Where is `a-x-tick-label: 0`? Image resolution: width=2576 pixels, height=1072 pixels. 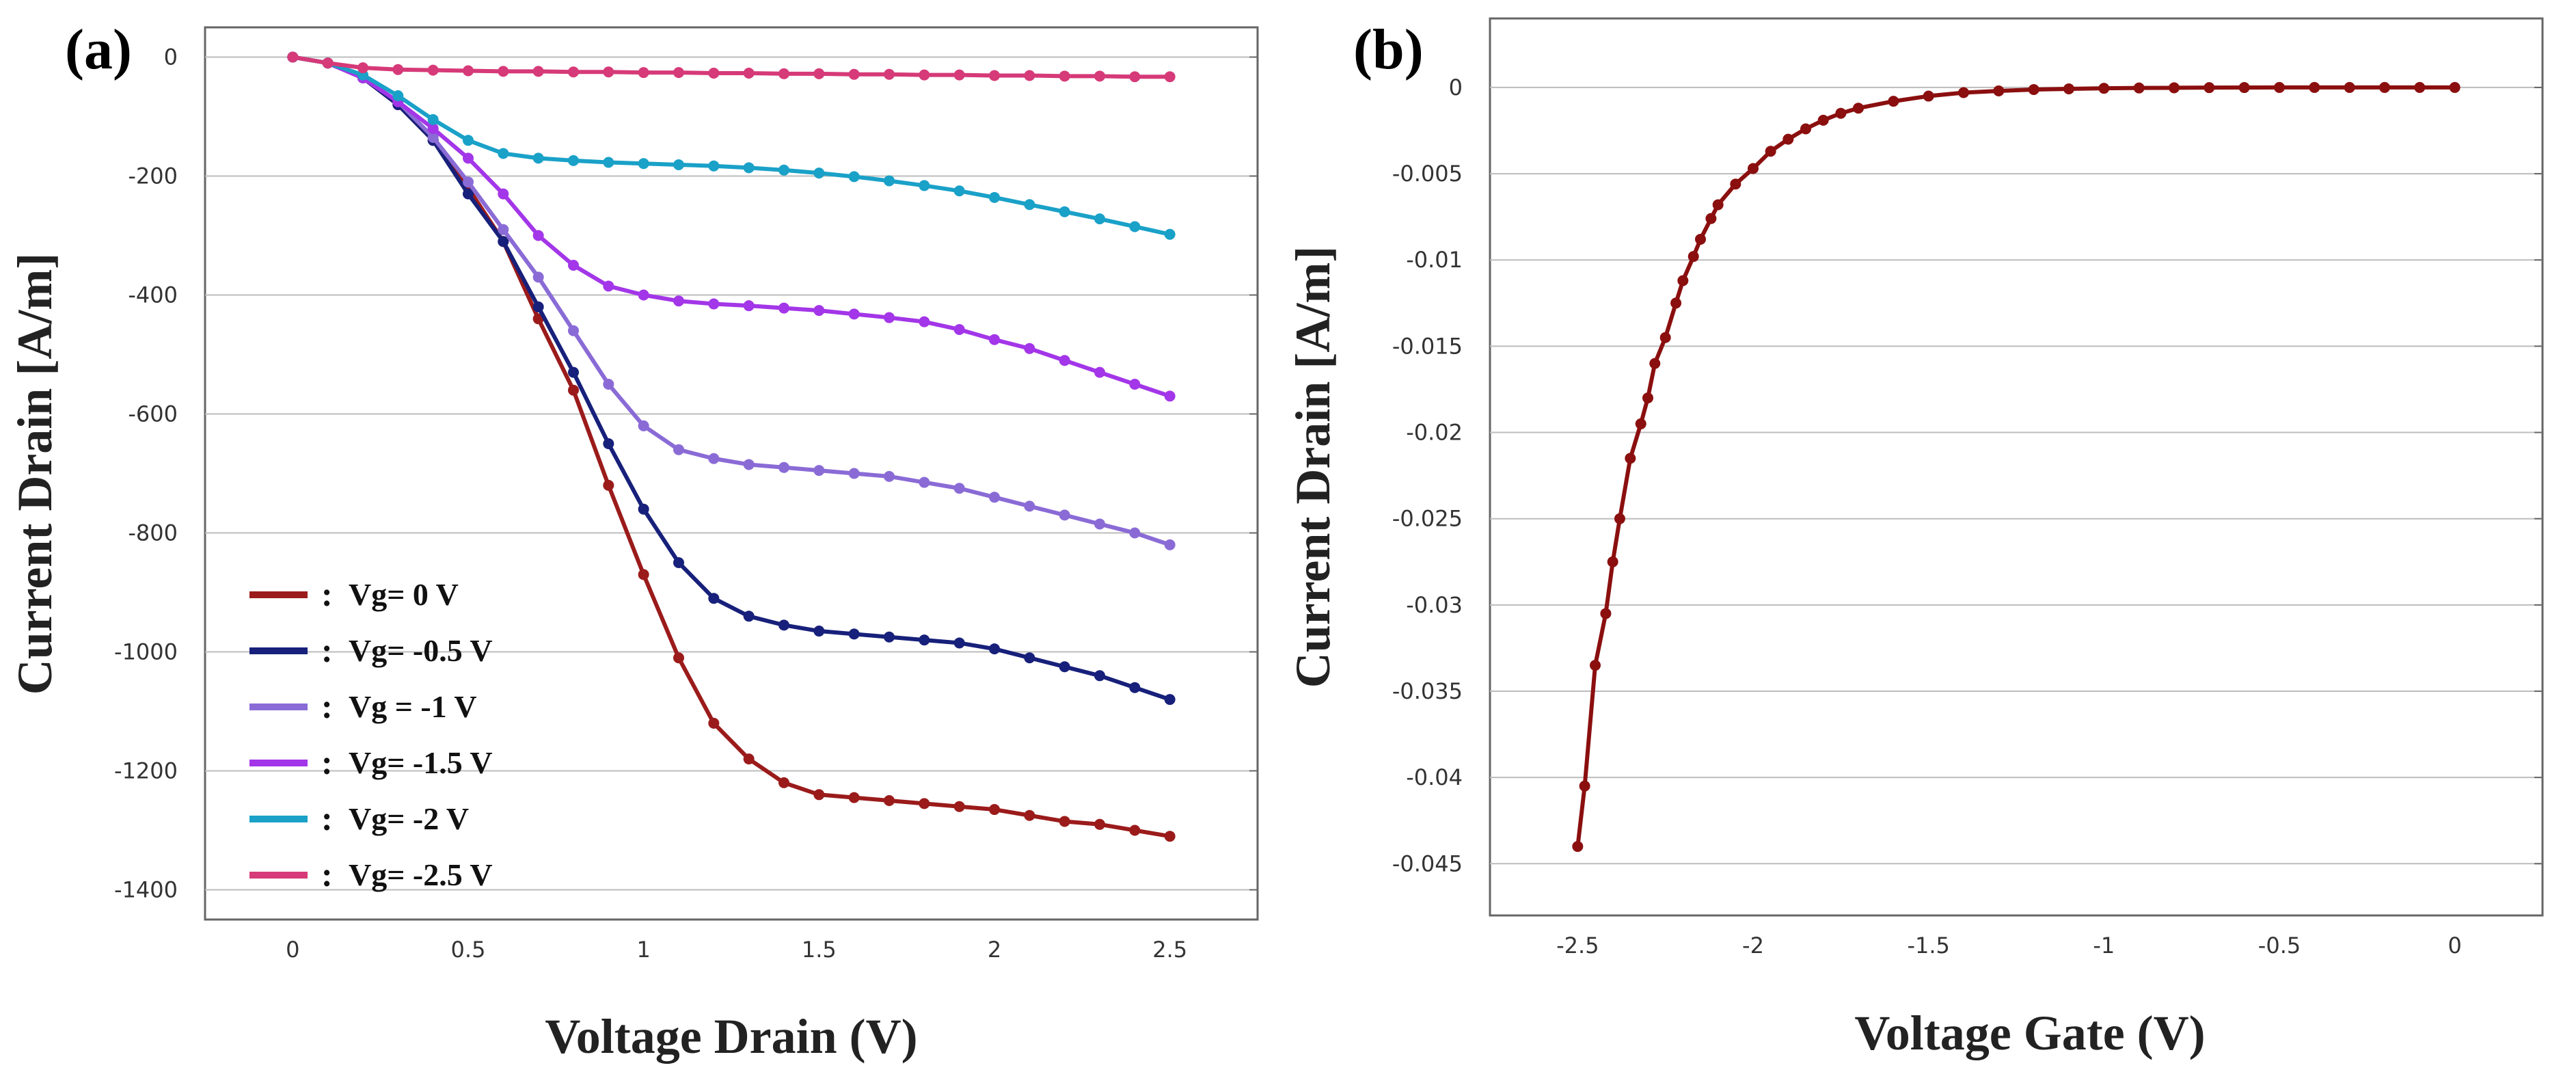
a-x-tick-label: 0 is located at coordinates (292, 950).